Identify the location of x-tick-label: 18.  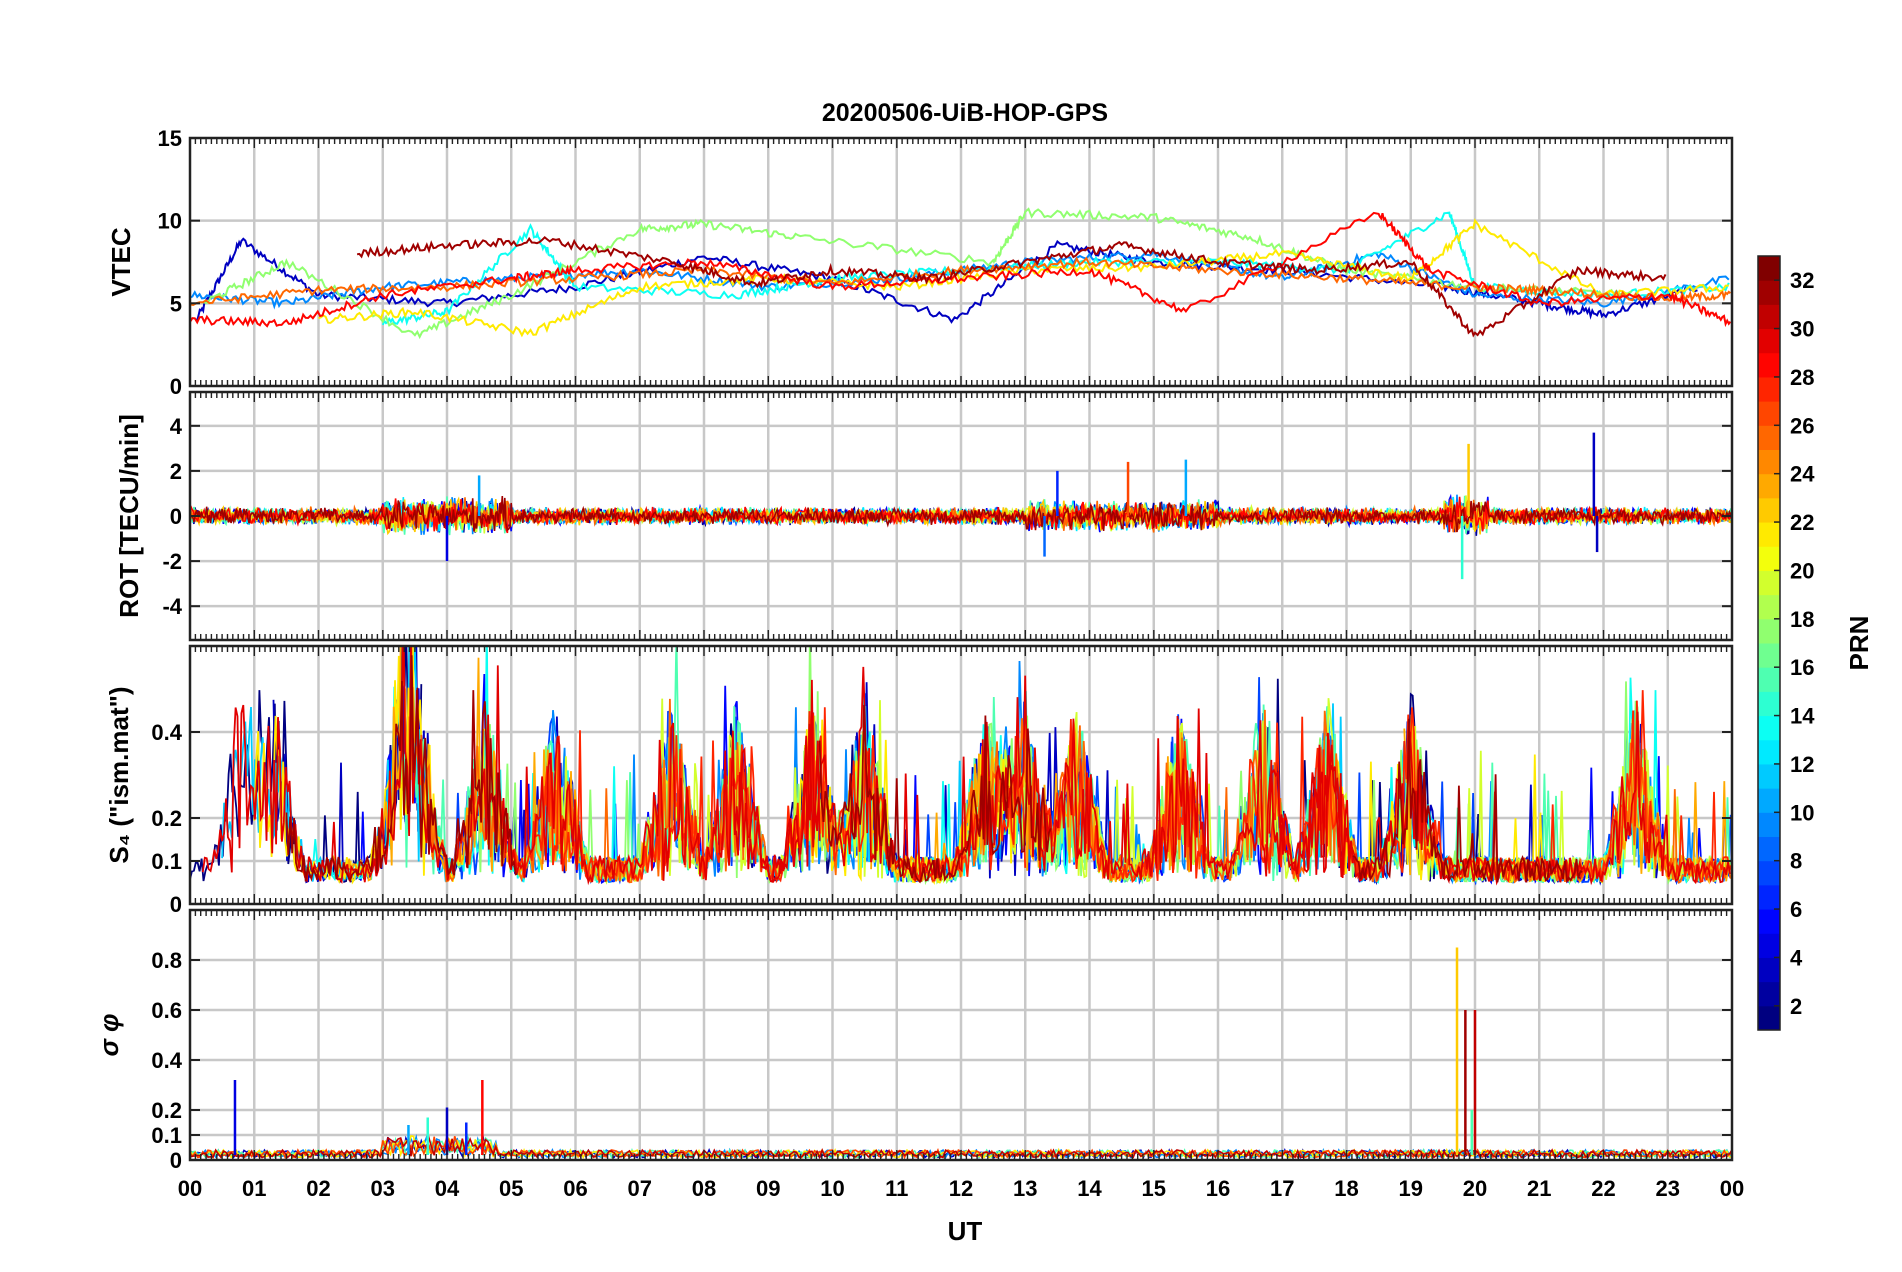
(1346, 1188).